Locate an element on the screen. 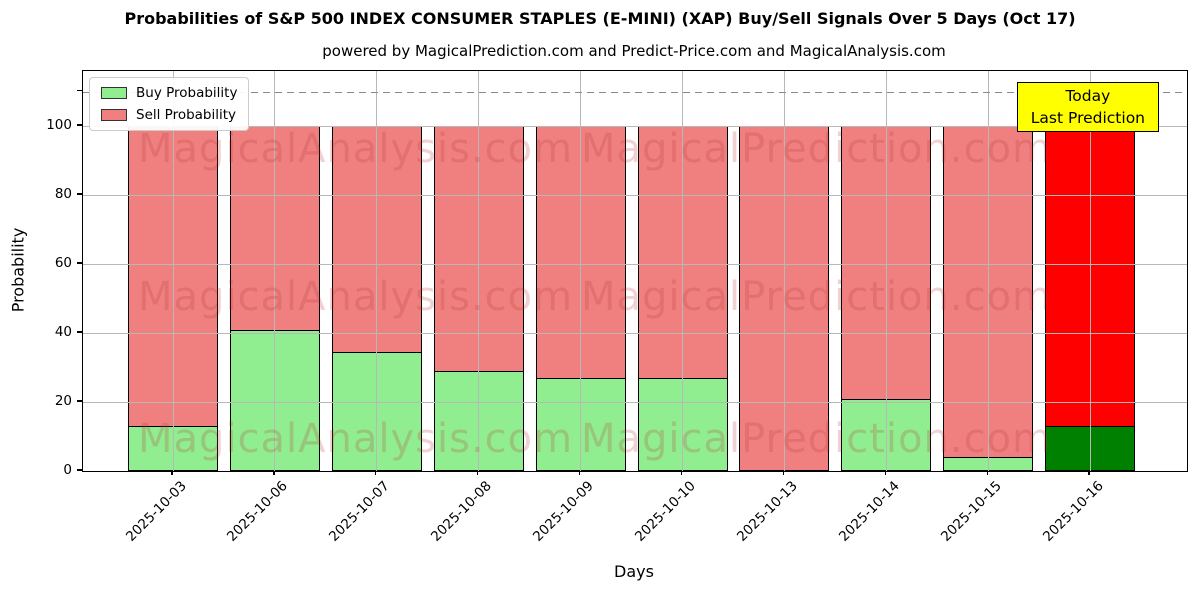 Image resolution: width=1200 pixels, height=600 pixels. y-tick-label: 20 is located at coordinates (63, 401).